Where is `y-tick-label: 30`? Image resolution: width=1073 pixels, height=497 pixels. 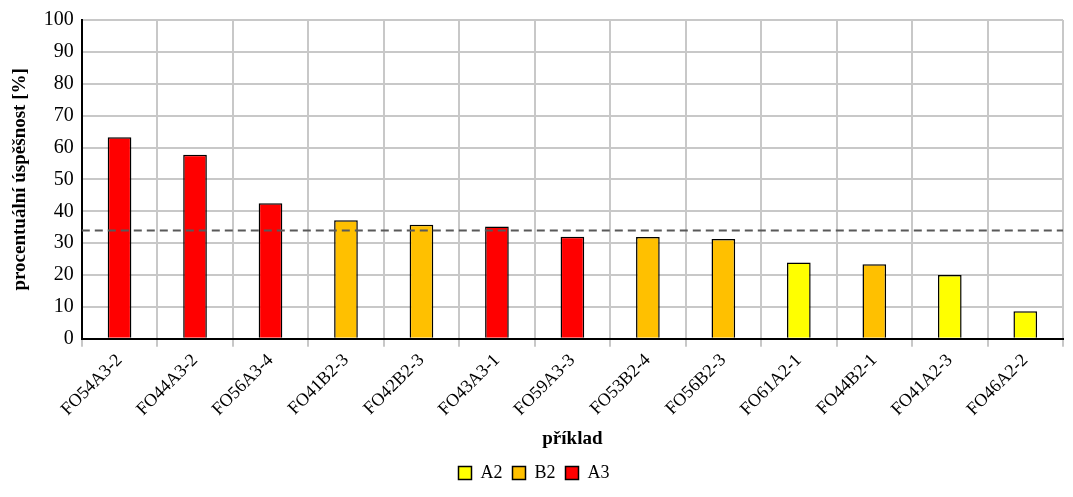
y-tick-label: 30 is located at coordinates (63, 241).